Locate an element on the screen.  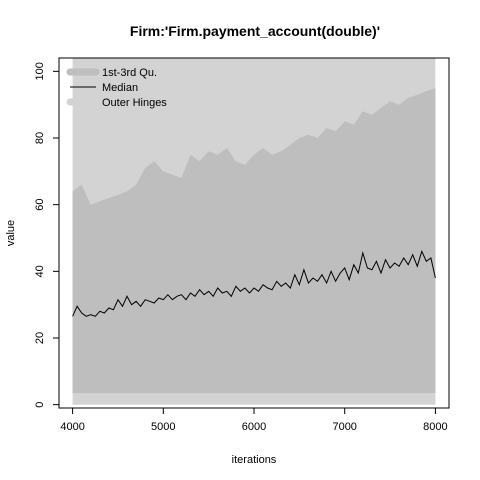
x-axis-label: iterations is located at coordinates (254, 460).